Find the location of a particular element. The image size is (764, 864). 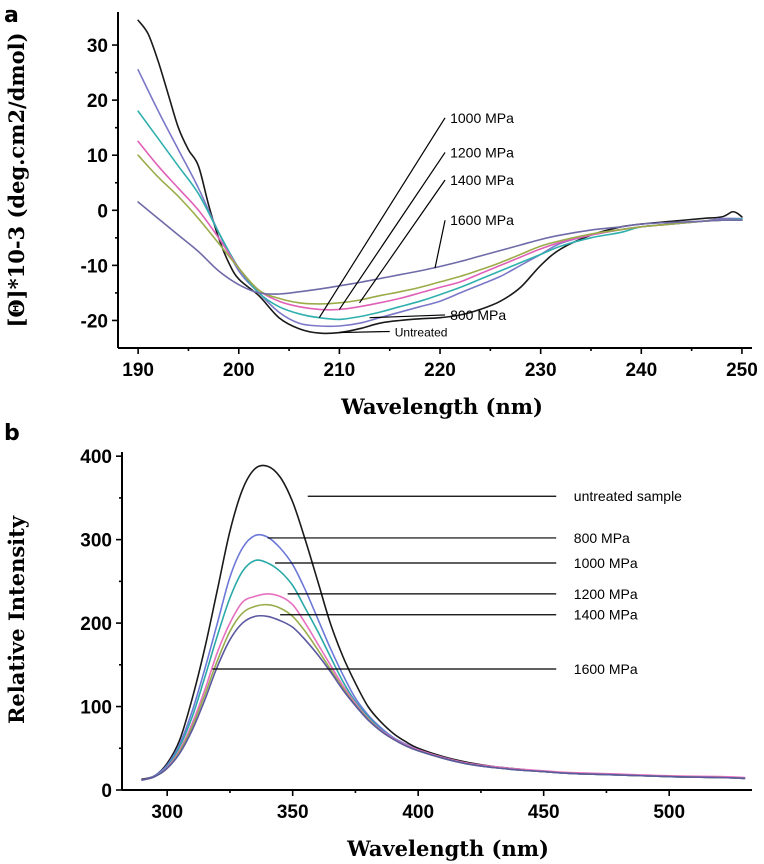

x-tick-label: 190 is located at coordinates (138, 370).